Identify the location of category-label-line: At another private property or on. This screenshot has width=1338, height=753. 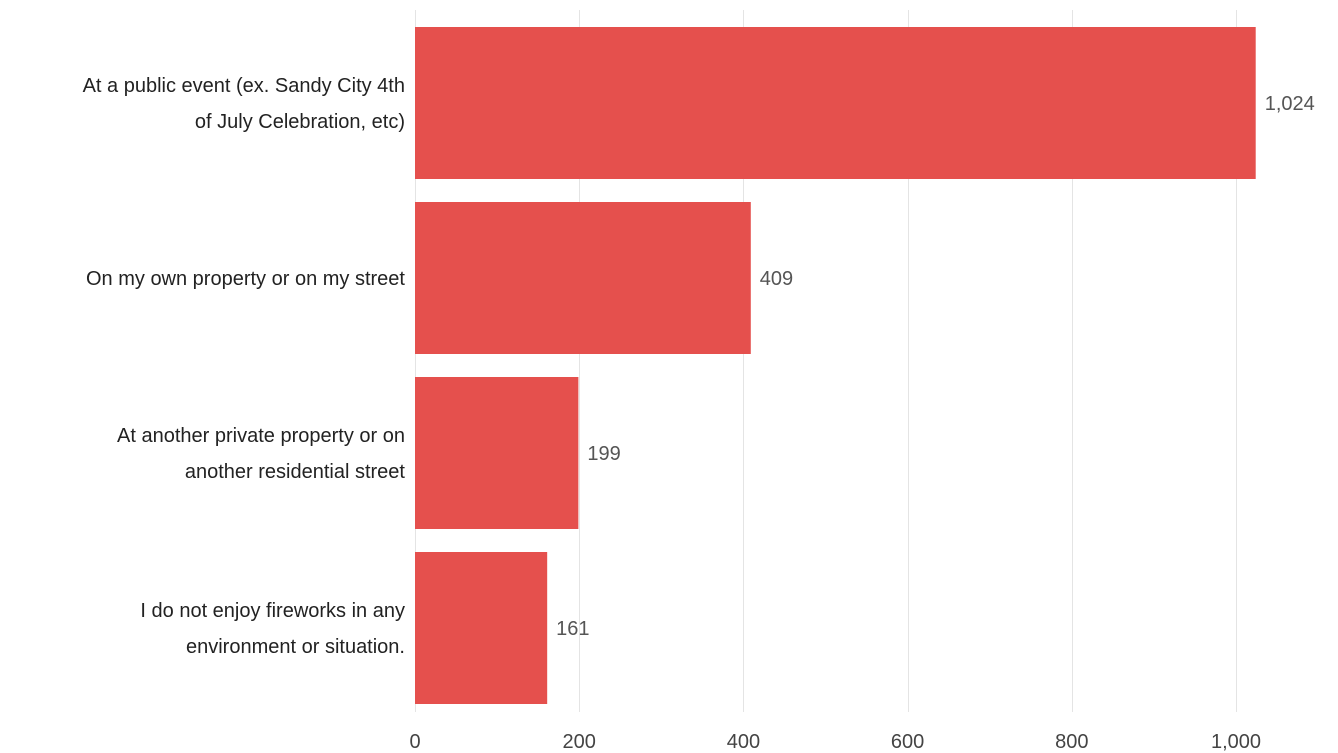
(261, 436).